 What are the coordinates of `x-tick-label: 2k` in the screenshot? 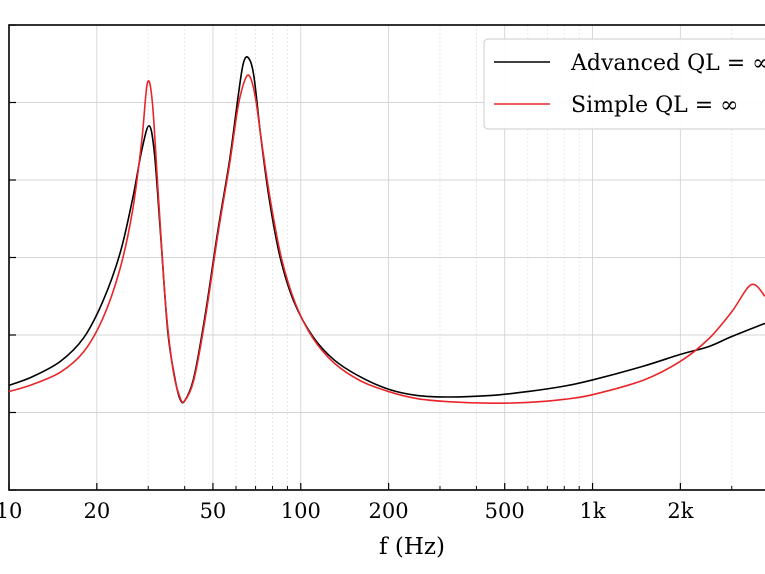 It's located at (680, 511).